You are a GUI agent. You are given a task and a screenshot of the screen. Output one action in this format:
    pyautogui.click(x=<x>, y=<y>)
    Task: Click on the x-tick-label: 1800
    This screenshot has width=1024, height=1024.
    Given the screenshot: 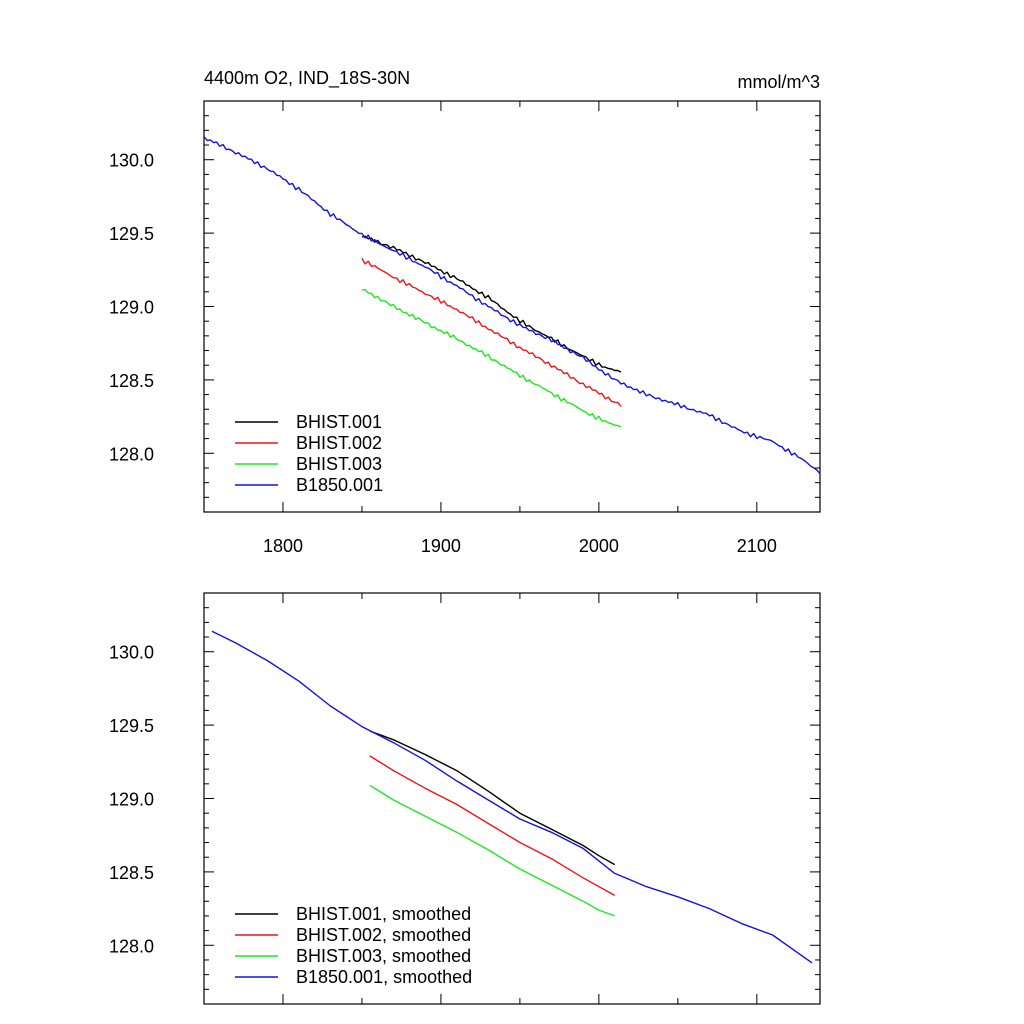 What is the action you would take?
    pyautogui.click(x=283, y=546)
    